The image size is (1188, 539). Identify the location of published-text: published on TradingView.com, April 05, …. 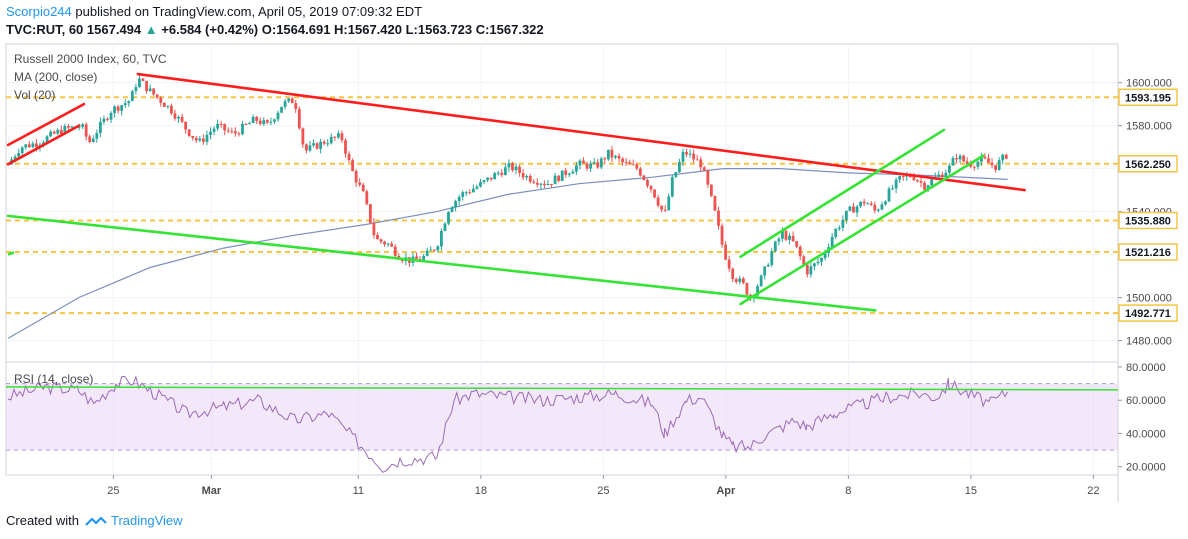
(249, 11).